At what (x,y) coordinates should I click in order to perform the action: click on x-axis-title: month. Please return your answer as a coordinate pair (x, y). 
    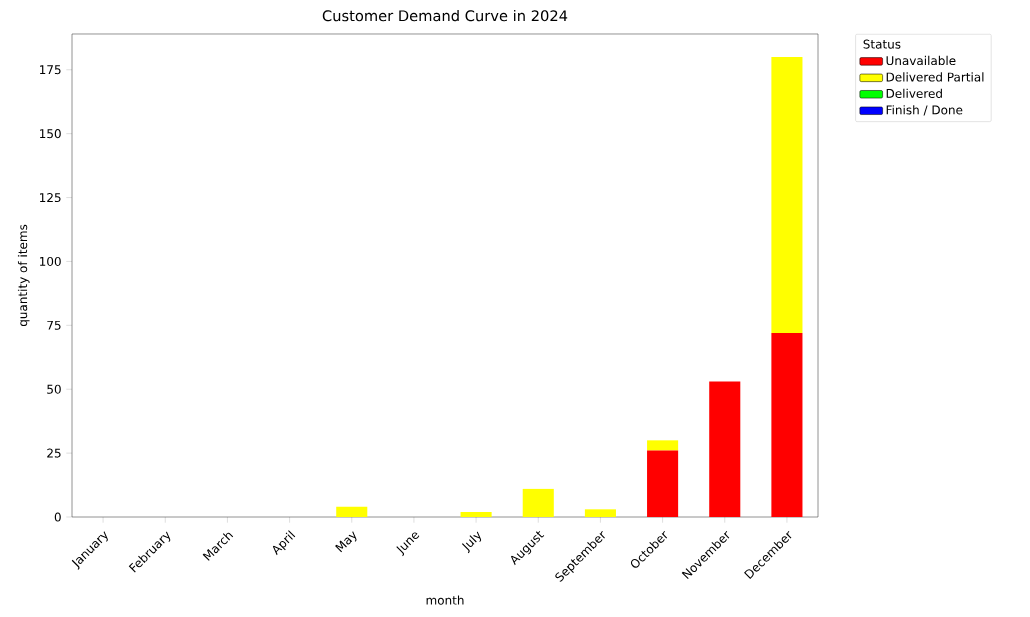
    Looking at the image, I should click on (445, 600).